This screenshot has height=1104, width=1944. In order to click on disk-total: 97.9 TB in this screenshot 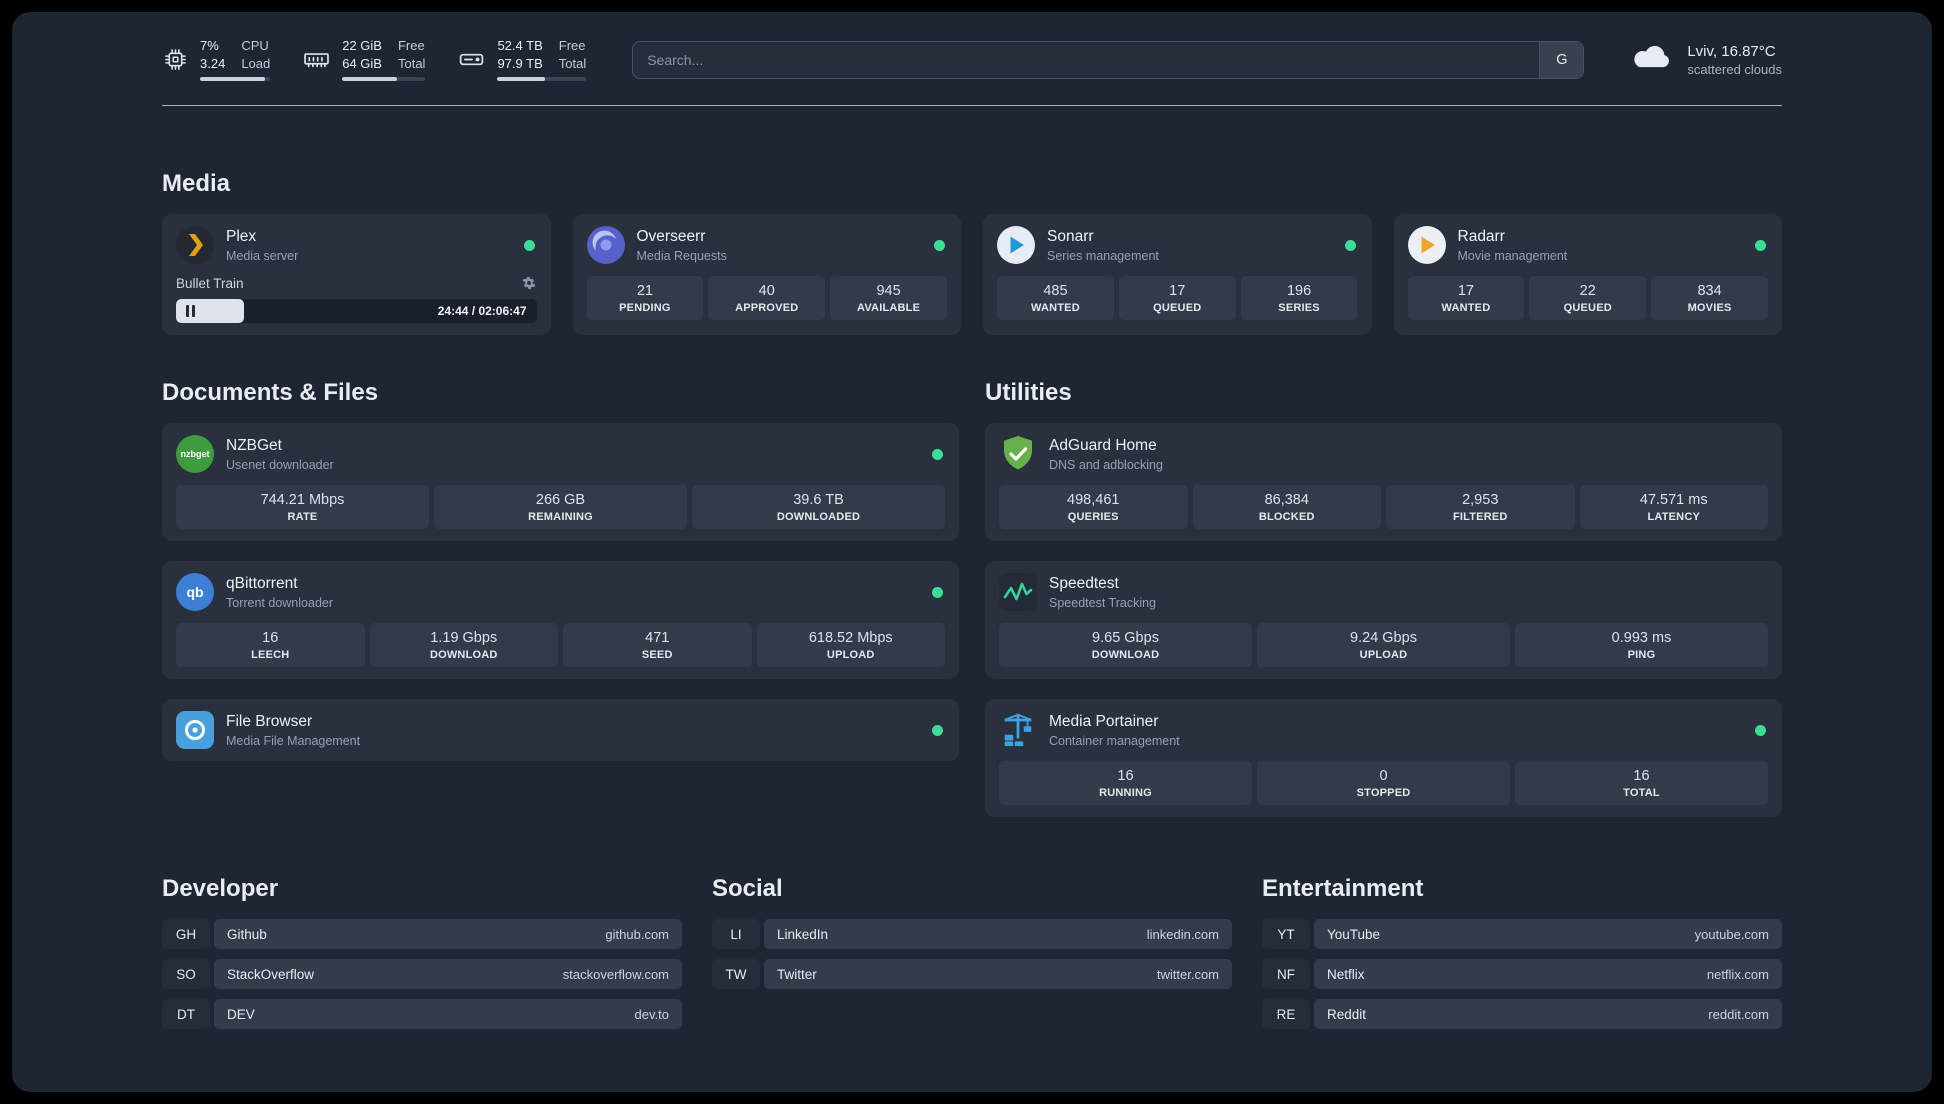, I will do `click(520, 63)`.